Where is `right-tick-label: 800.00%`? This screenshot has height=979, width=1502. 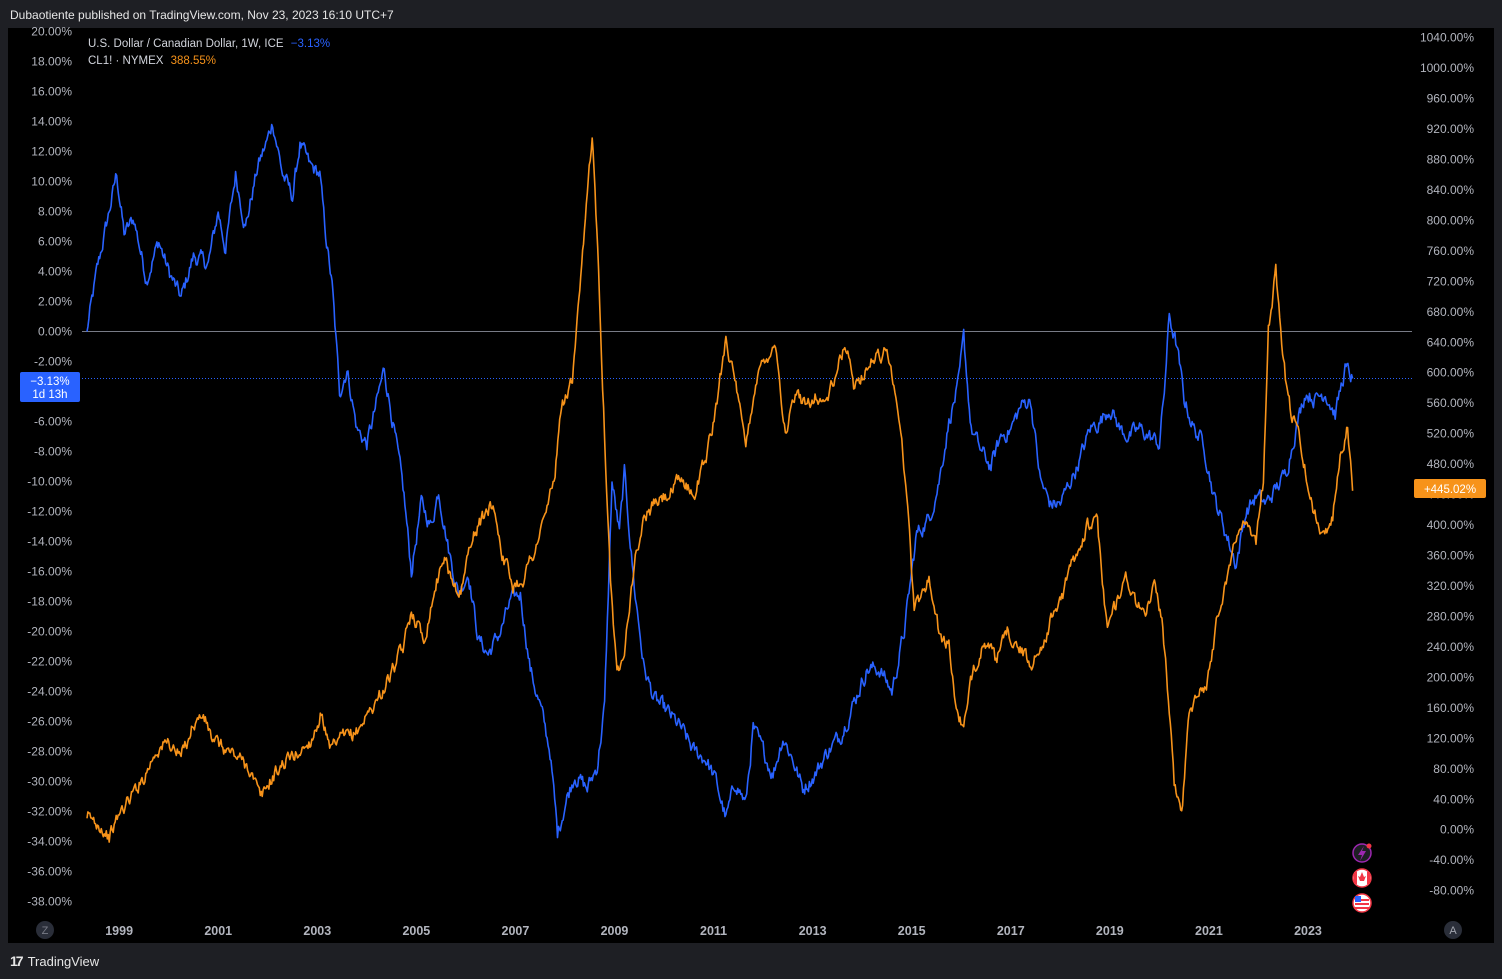
right-tick-label: 800.00% is located at coordinates (1451, 220).